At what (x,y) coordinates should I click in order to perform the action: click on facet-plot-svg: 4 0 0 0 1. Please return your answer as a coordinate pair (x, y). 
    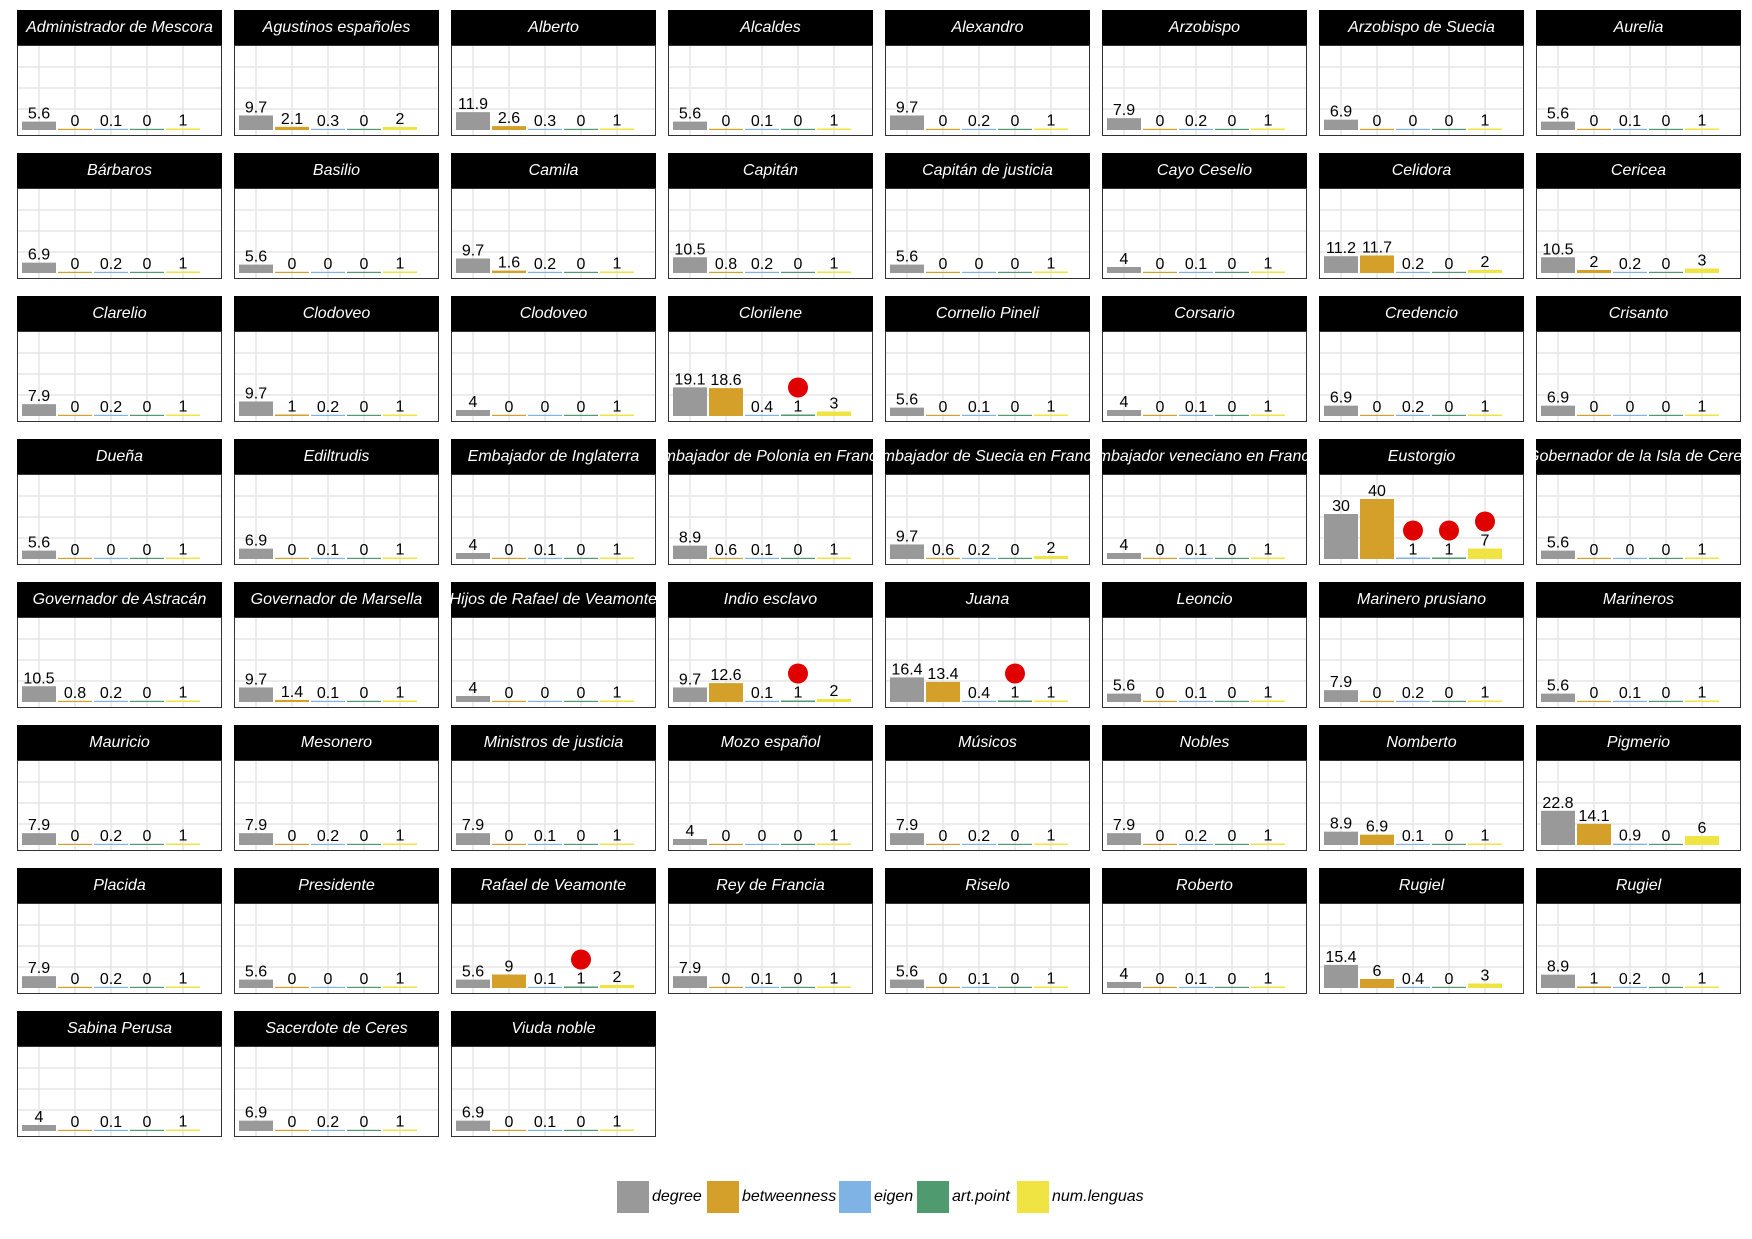
    Looking at the image, I should click on (553, 662).